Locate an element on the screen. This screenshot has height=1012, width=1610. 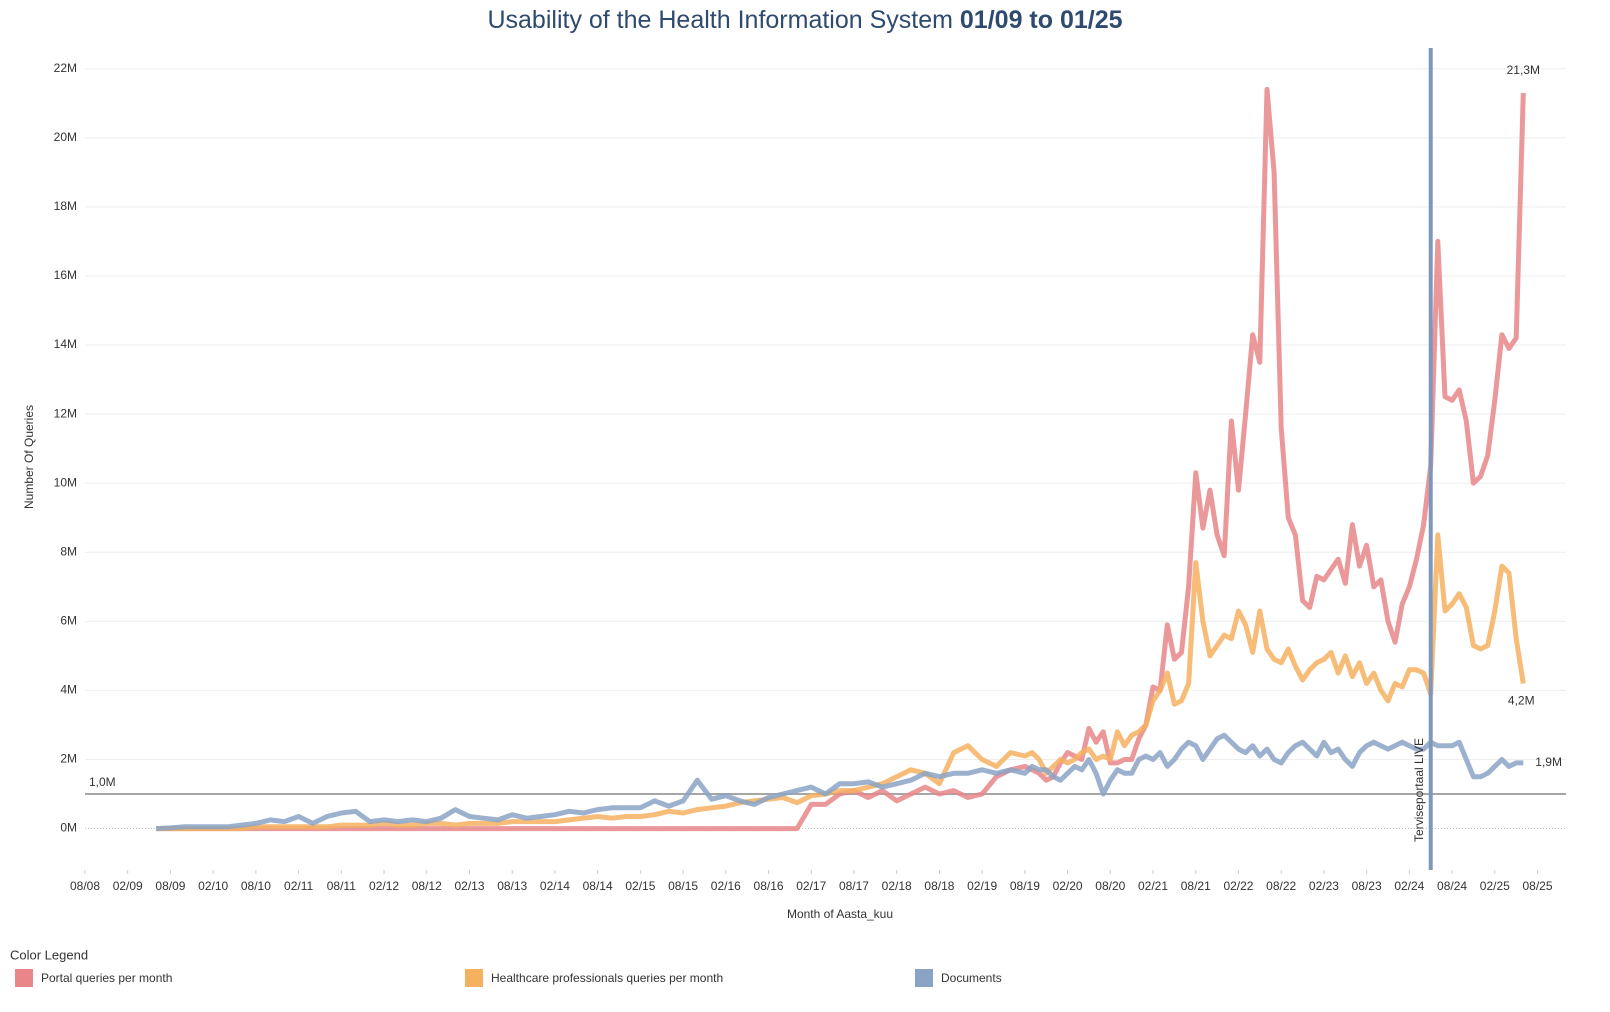
data-label: 4,2M is located at coordinates (1521, 701).